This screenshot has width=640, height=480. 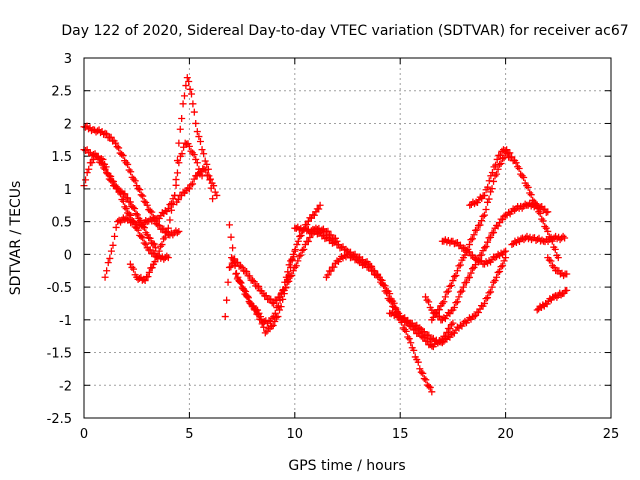 What do you see at coordinates (505, 434) in the screenshot?
I see `x-tick-label: 20` at bounding box center [505, 434].